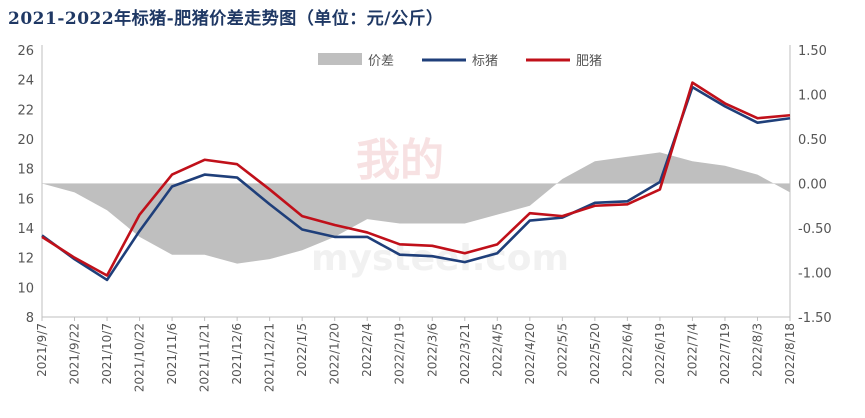  What do you see at coordinates (815, 318) in the screenshot?
I see `y-right-tick-label: -1.50` at bounding box center [815, 318].